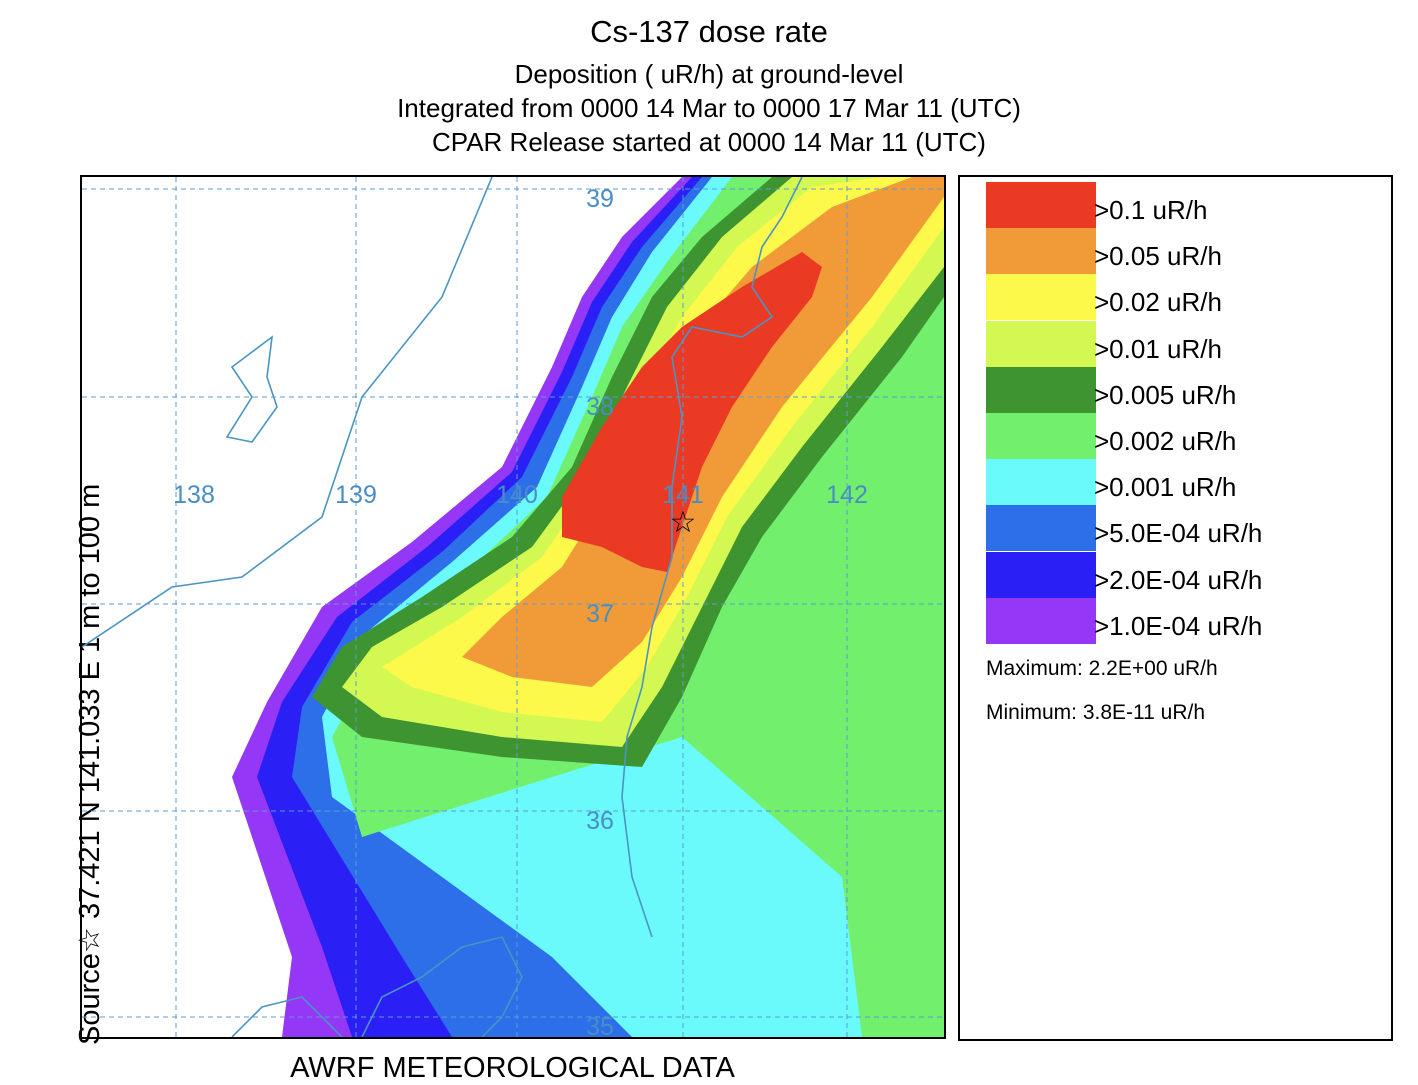  Describe the element at coordinates (1165, 441) in the screenshot. I see `legend-label: >0.002 uR/h` at that location.